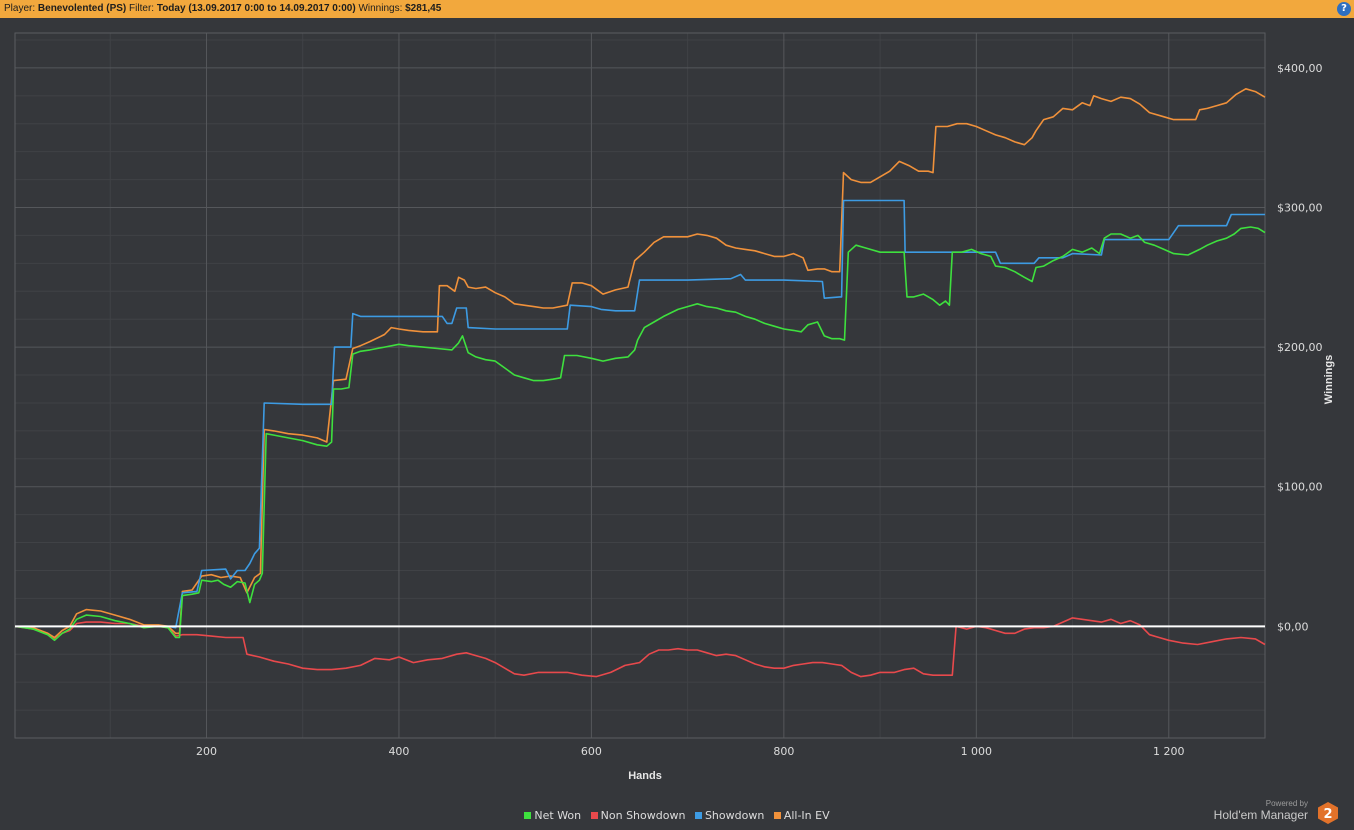  I want to click on y-tick-label: $100,00, so click(1300, 487).